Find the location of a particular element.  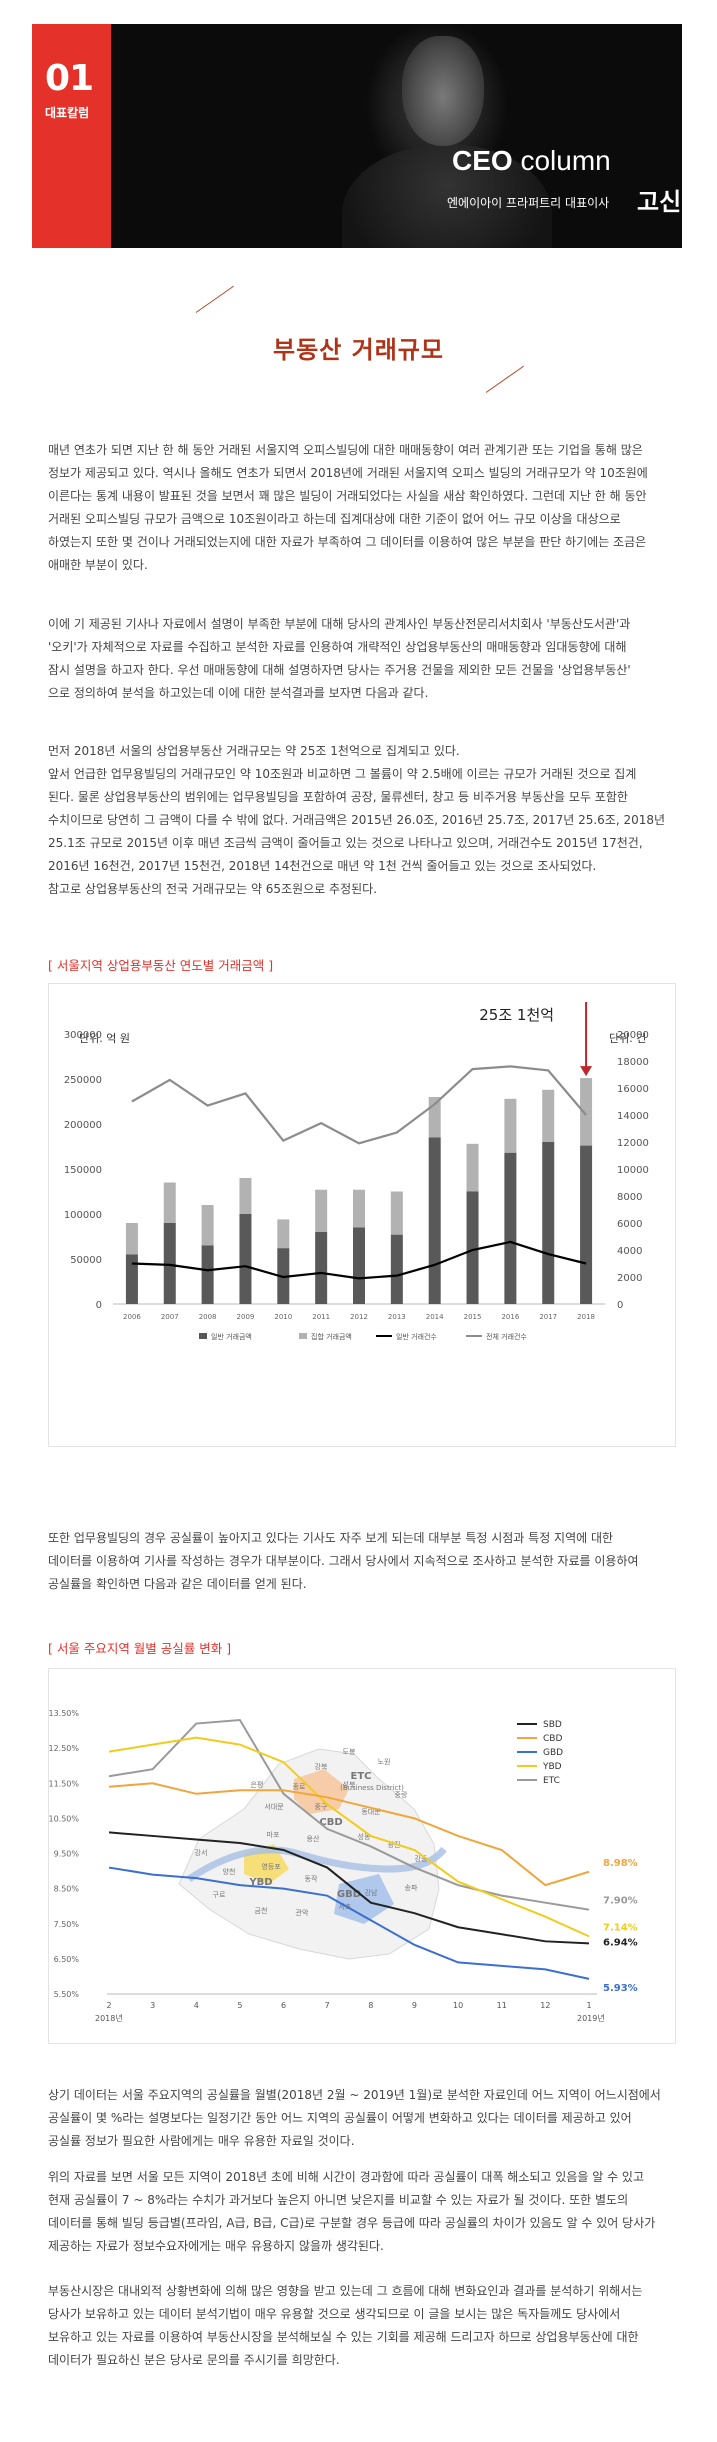

chart2-y-tick: 5.50% is located at coordinates (67, 1994).